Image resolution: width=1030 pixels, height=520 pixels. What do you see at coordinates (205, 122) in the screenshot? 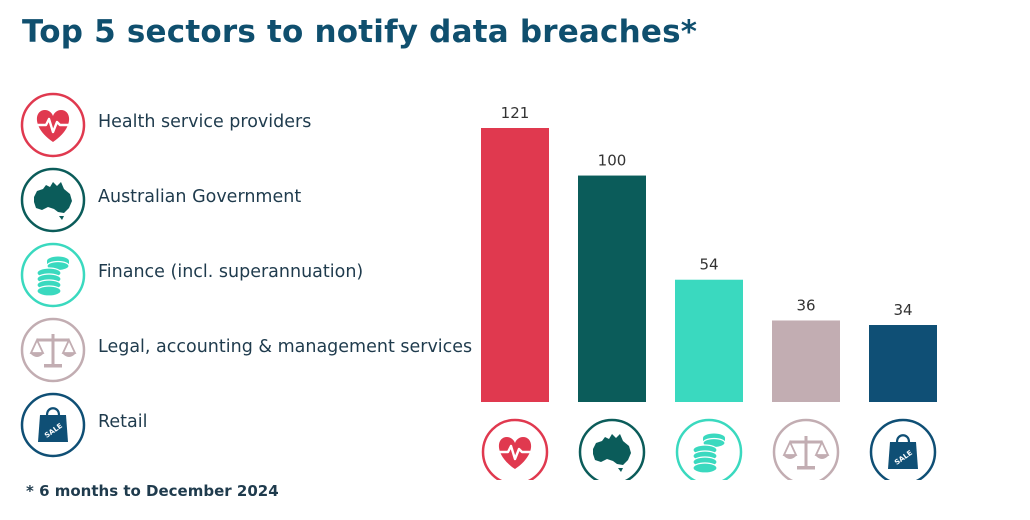
I see `legend-label: Health service providers` at bounding box center [205, 122].